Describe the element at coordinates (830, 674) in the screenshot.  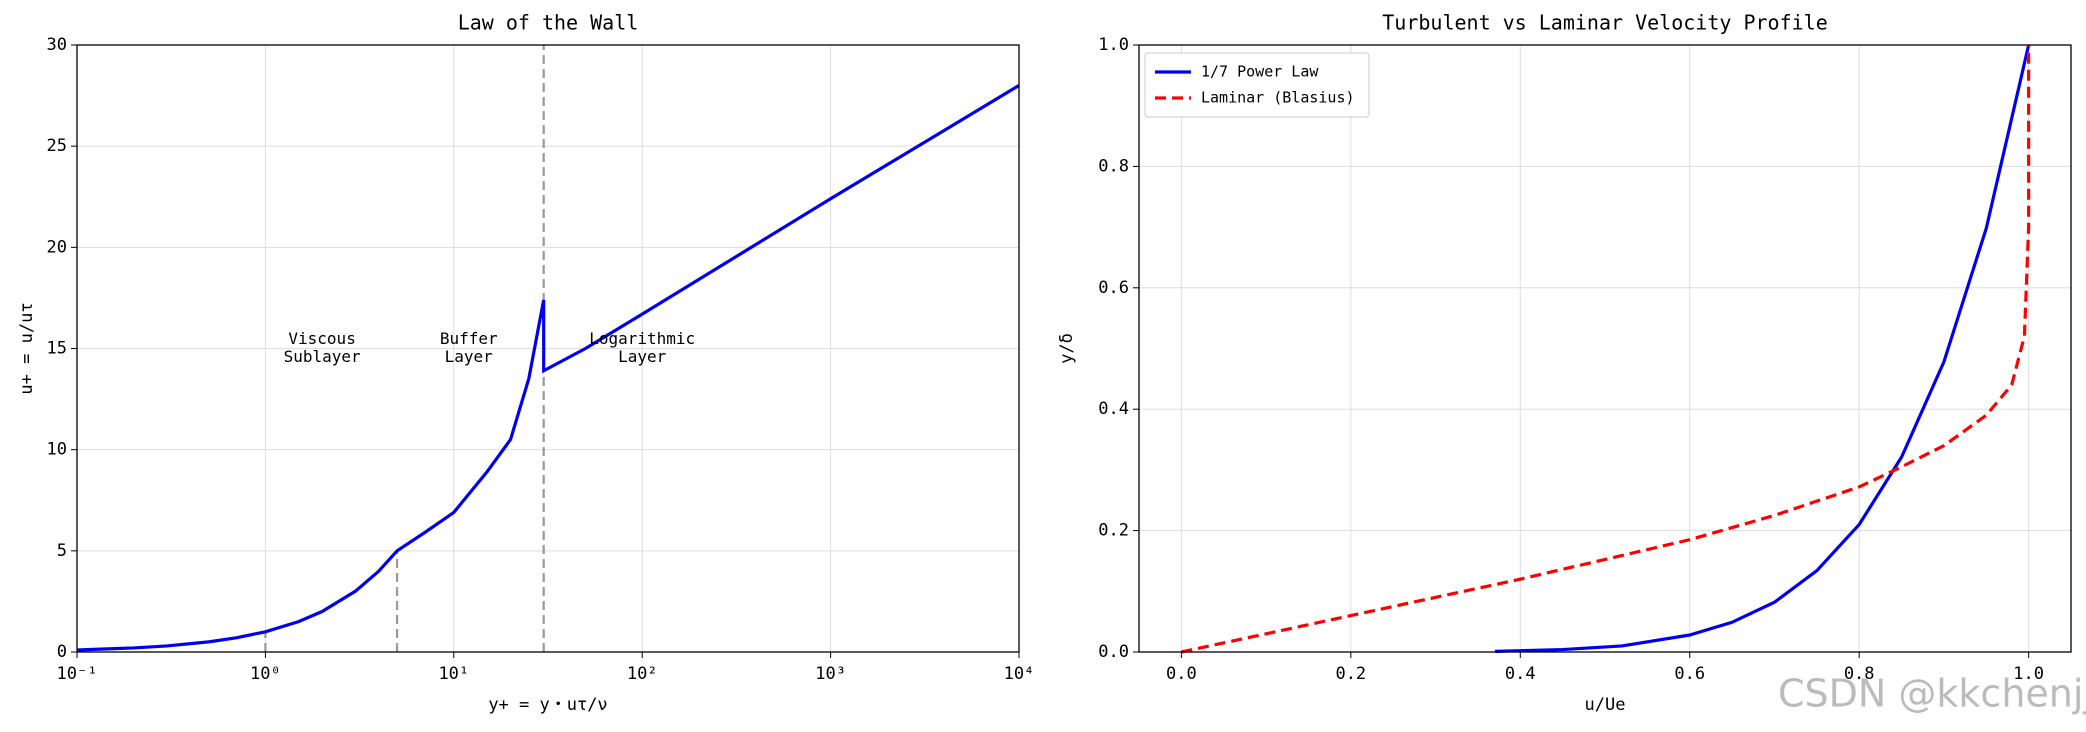
I see `x-tick-label: 10³` at that location.